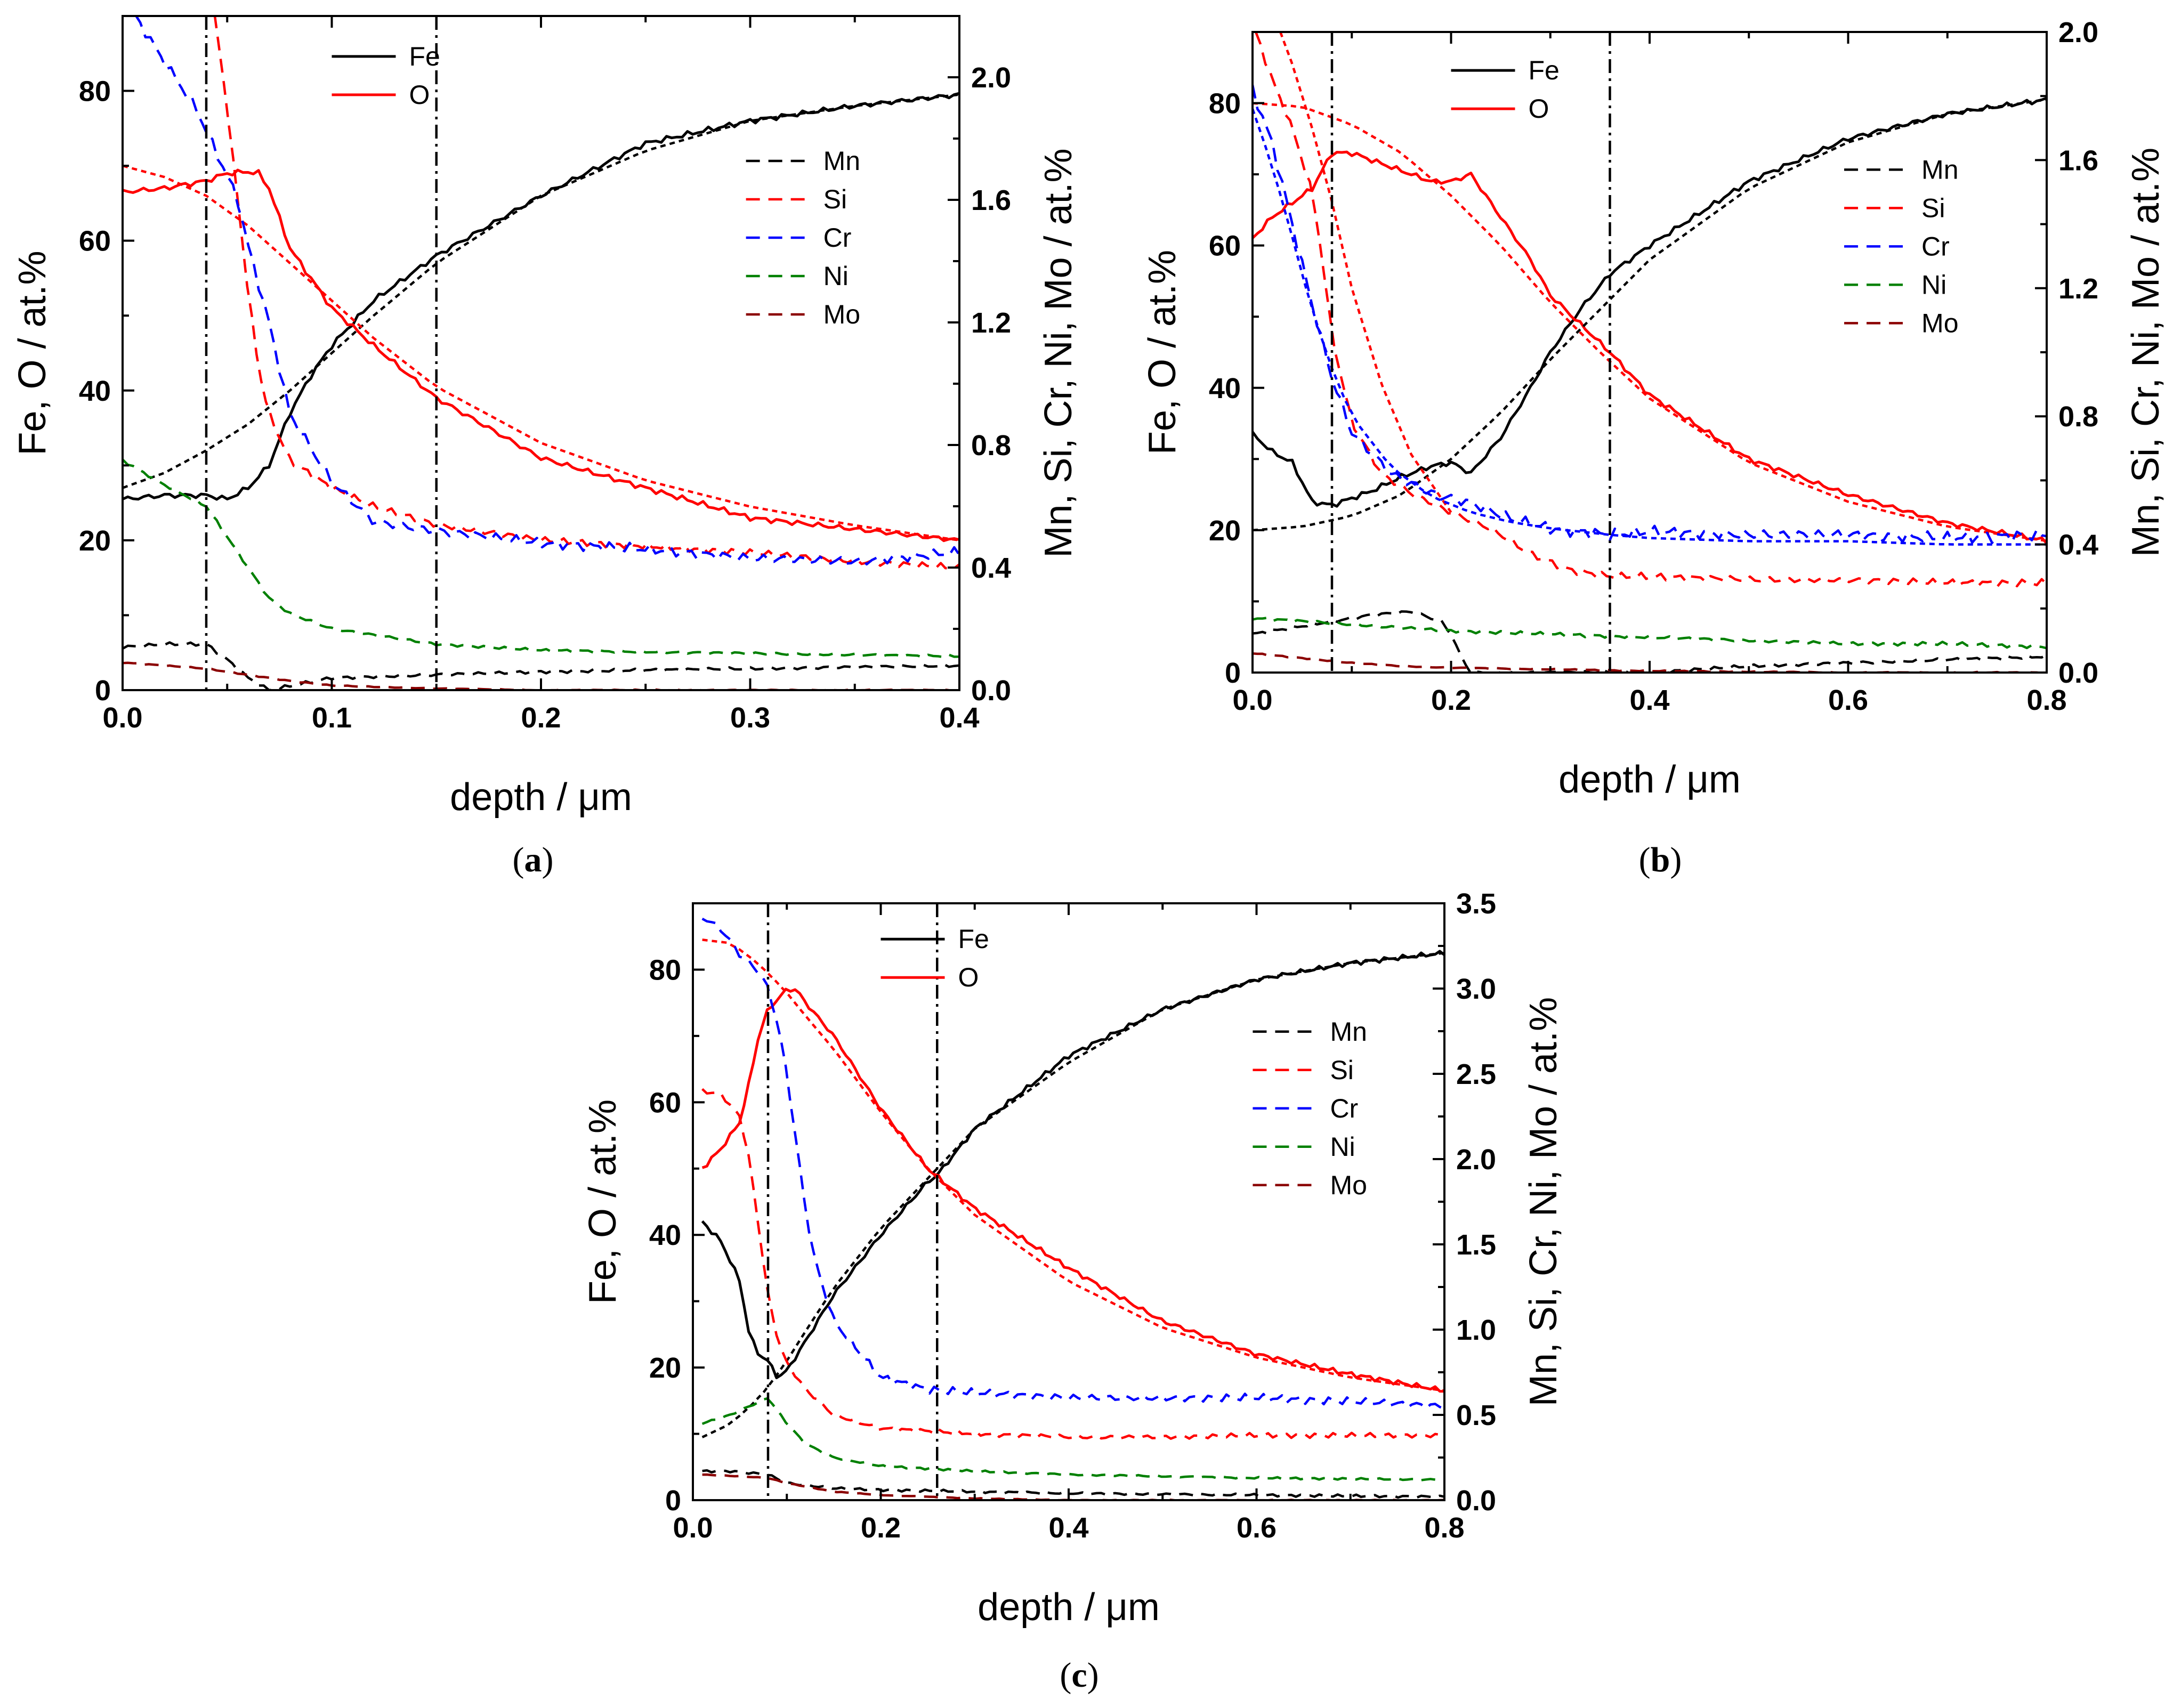 The width and height of the screenshot is (2181, 1708). I want to click on panel-label: (b), so click(1660, 859).